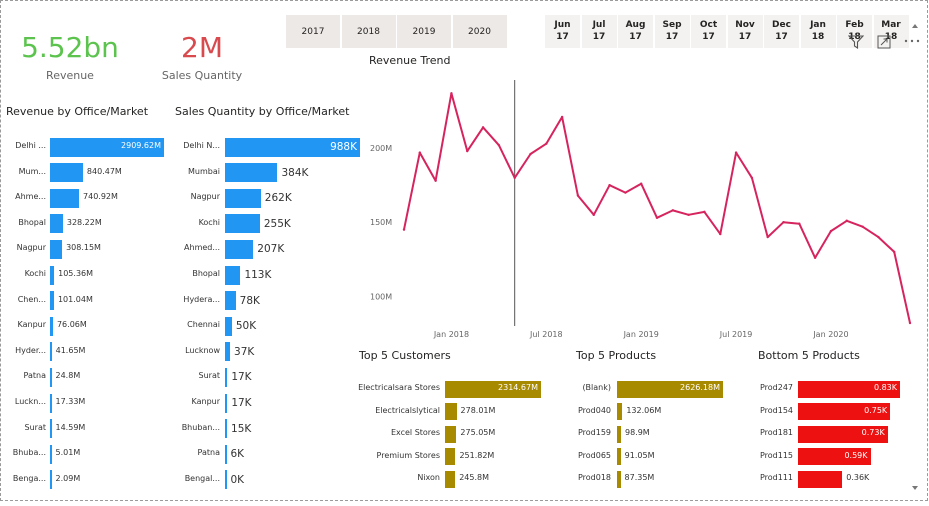 This screenshot has height=506, width=929. I want to click on category-label: Prod040, so click(594, 410).